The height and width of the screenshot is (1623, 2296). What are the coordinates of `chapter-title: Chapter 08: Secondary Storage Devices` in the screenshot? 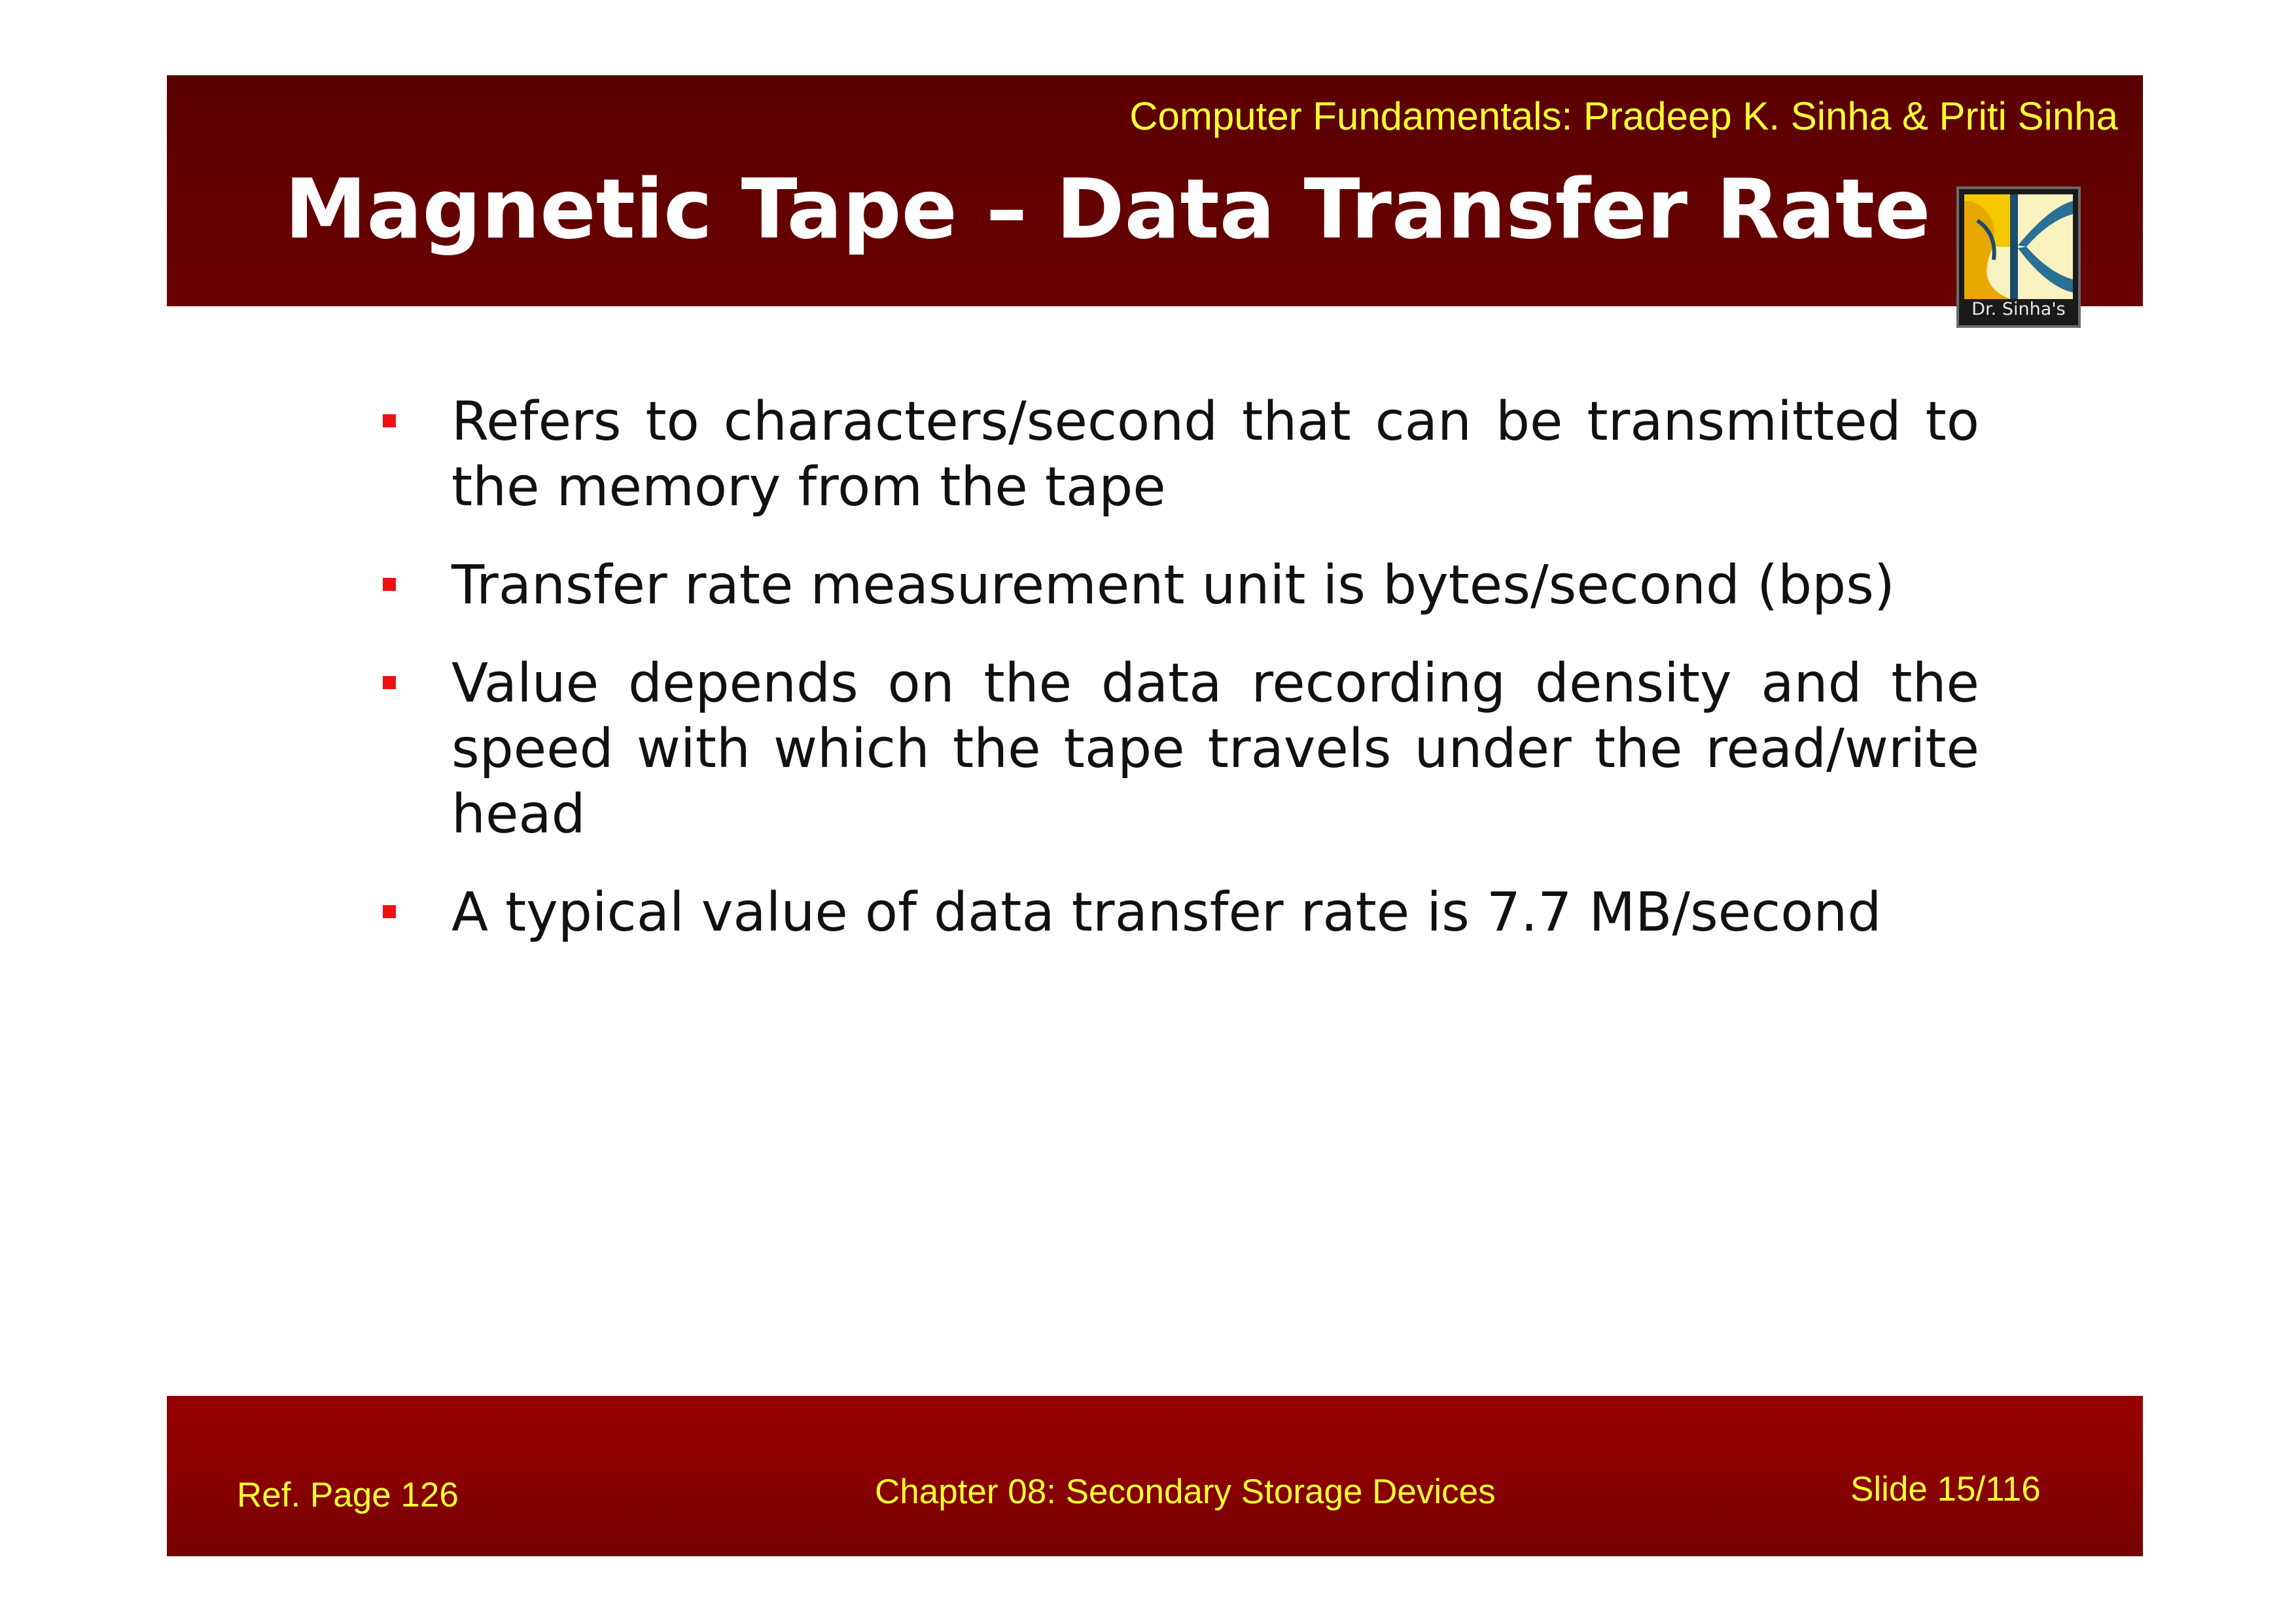 It's located at (1186, 1492).